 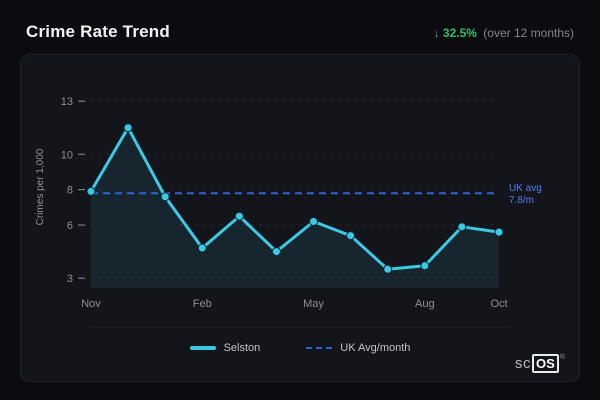 I want to click on svg-text: Crimes per 1,000, so click(x=40, y=186).